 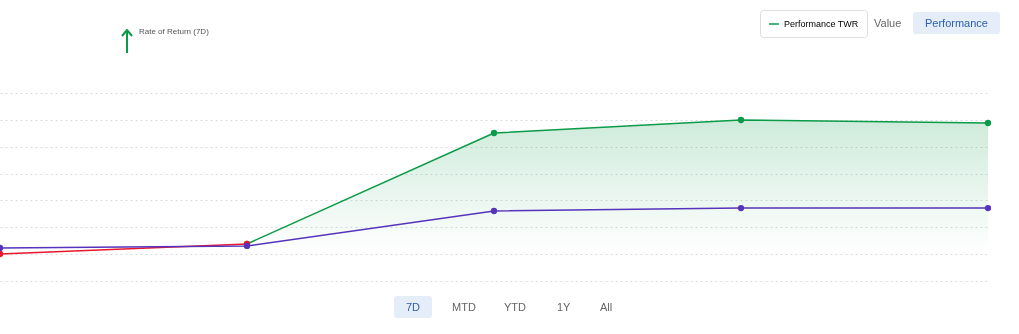 What do you see at coordinates (956, 23) in the screenshot?
I see `text: Performance` at bounding box center [956, 23].